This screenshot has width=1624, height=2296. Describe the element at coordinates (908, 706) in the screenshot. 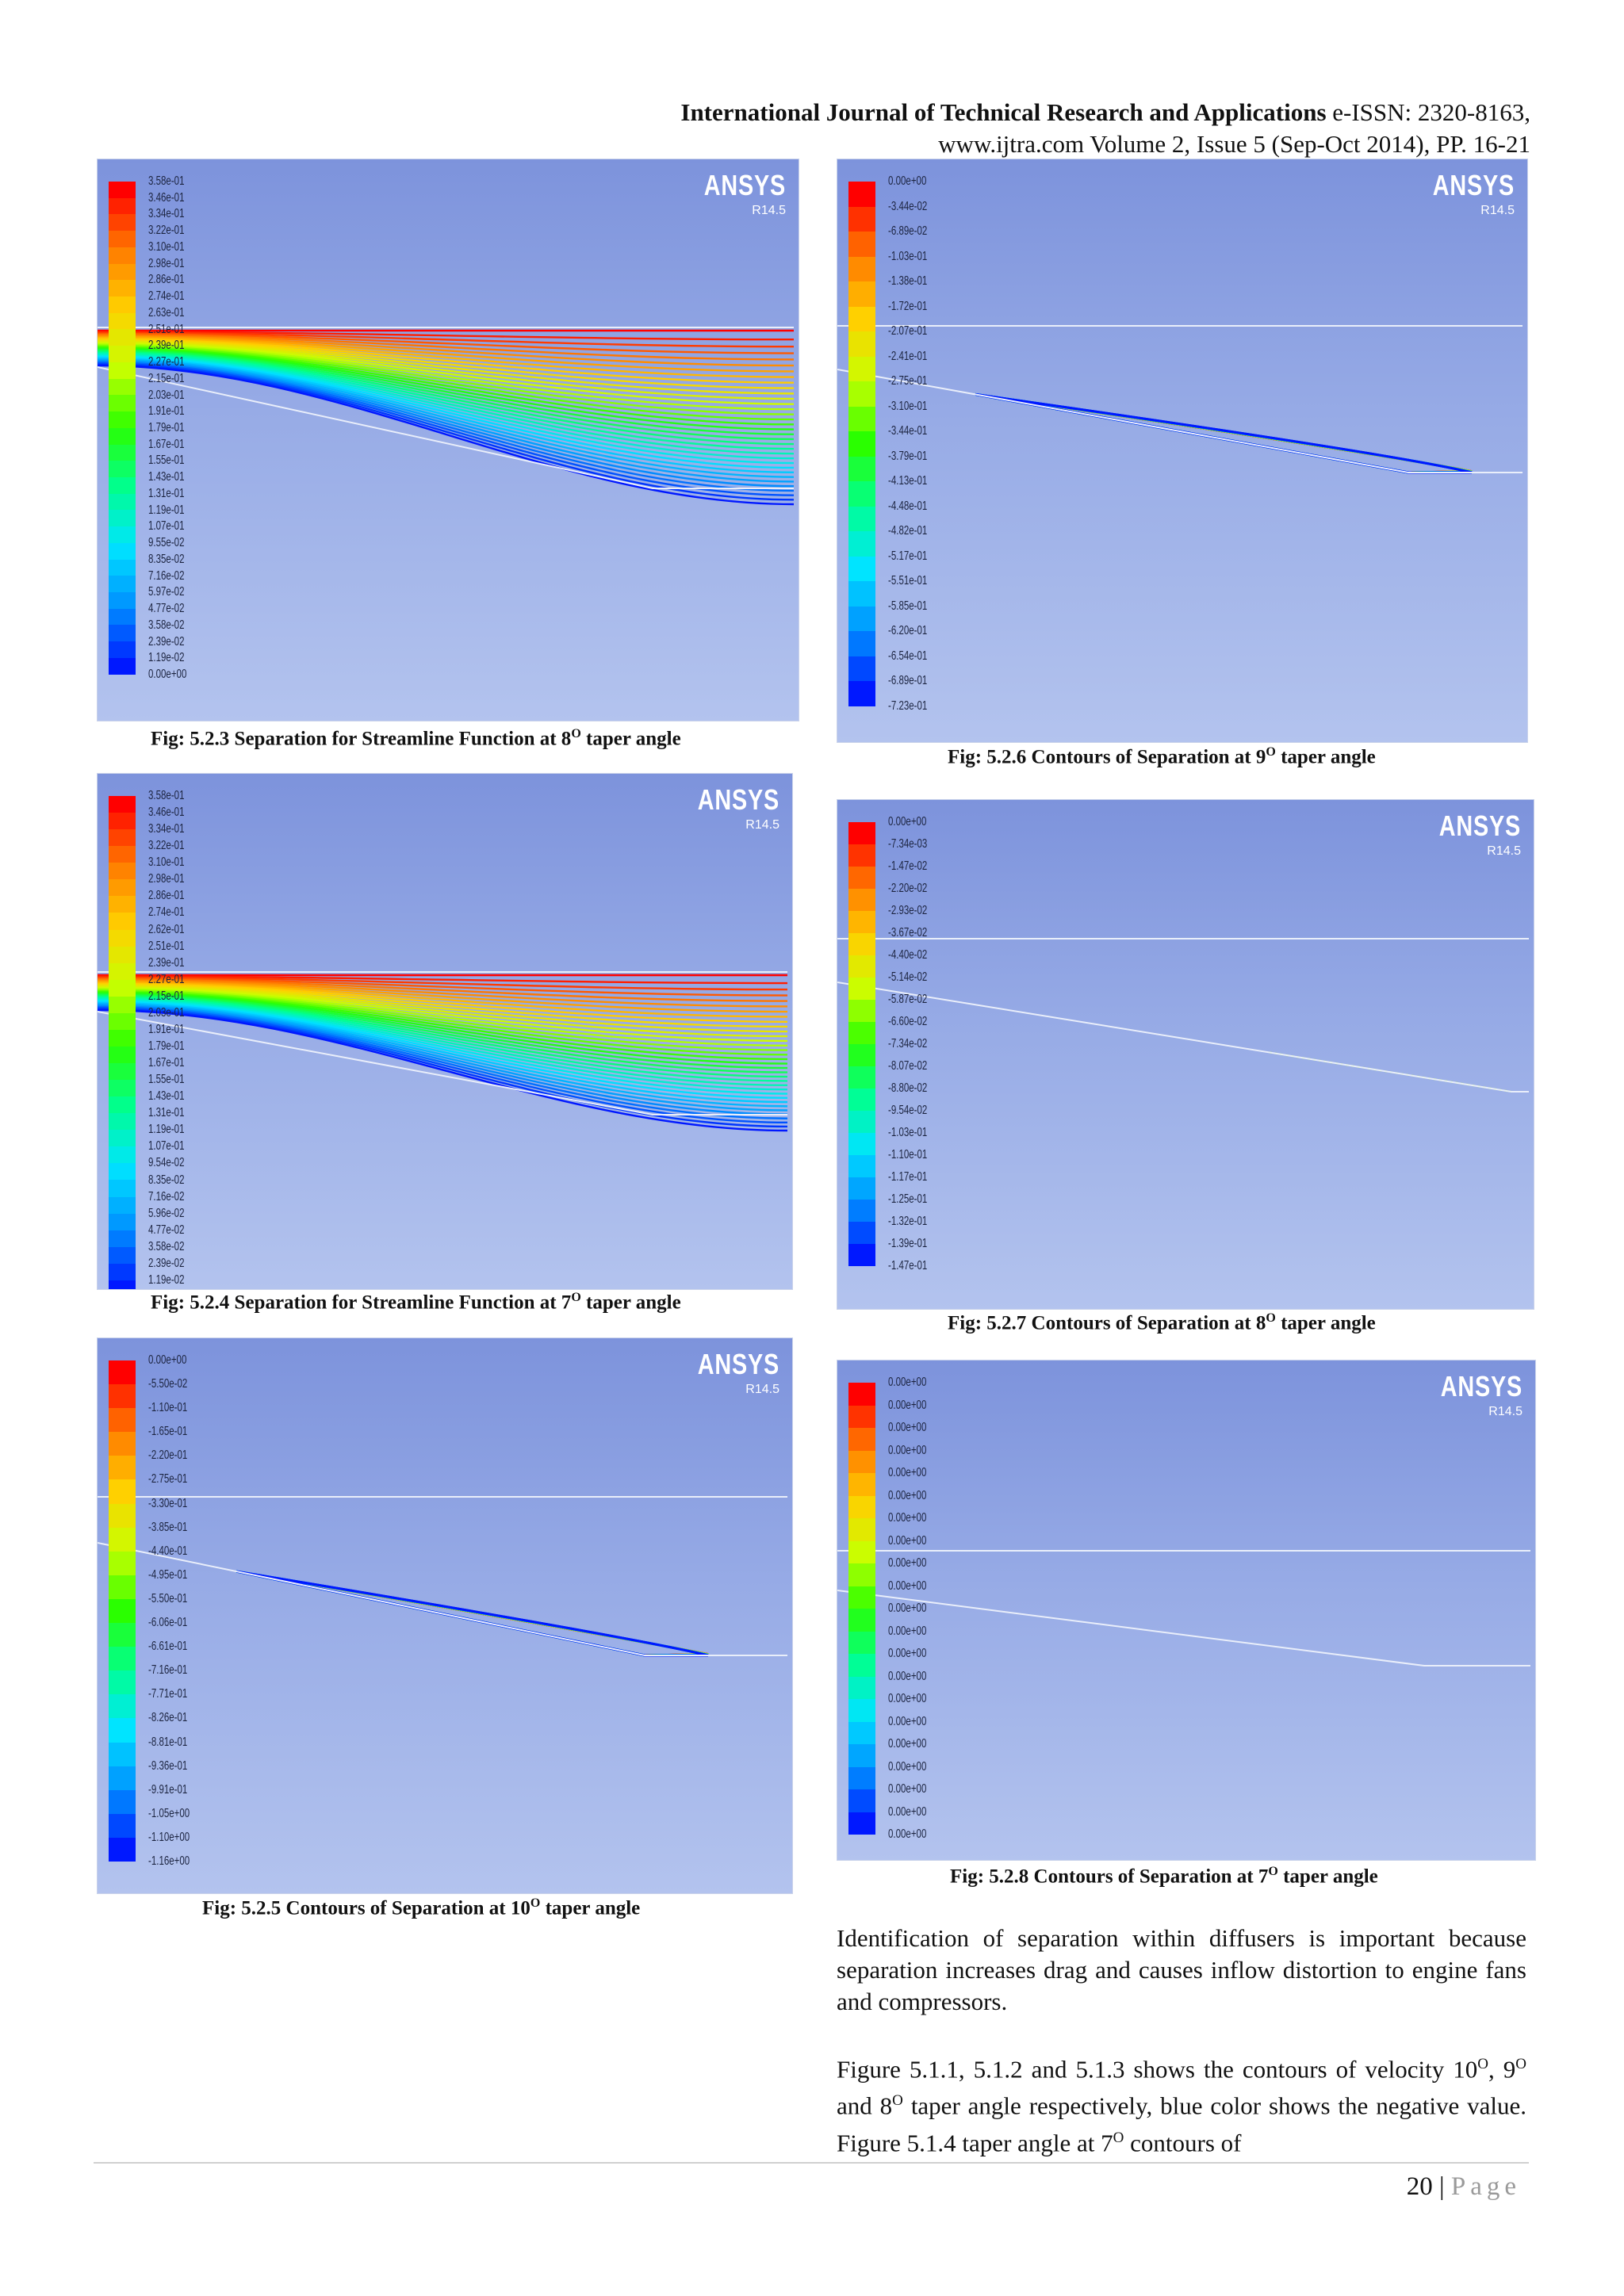

I see `legend-tick-label: -7.23e-01` at that location.